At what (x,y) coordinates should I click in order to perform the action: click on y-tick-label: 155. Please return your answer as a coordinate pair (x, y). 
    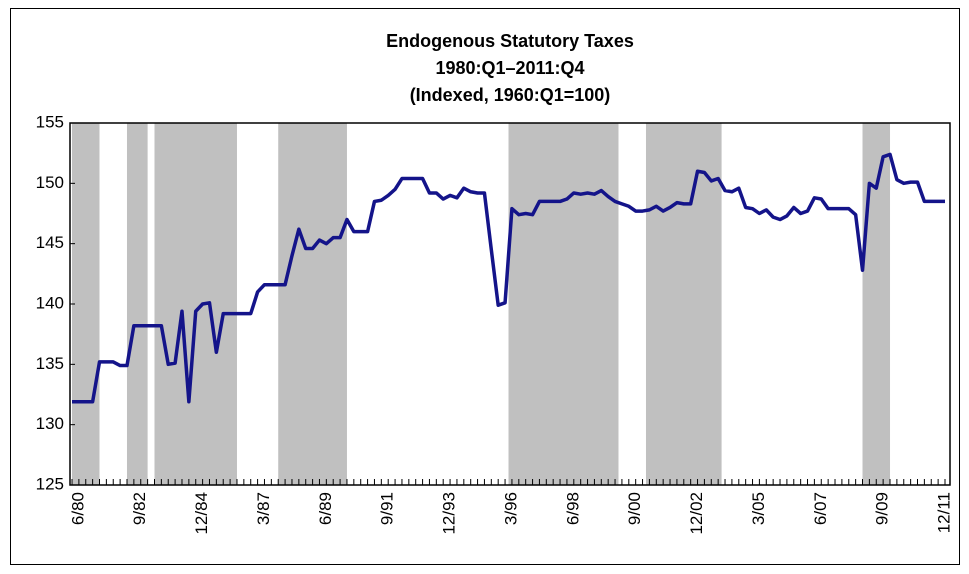
    Looking at the image, I should click on (50, 121).